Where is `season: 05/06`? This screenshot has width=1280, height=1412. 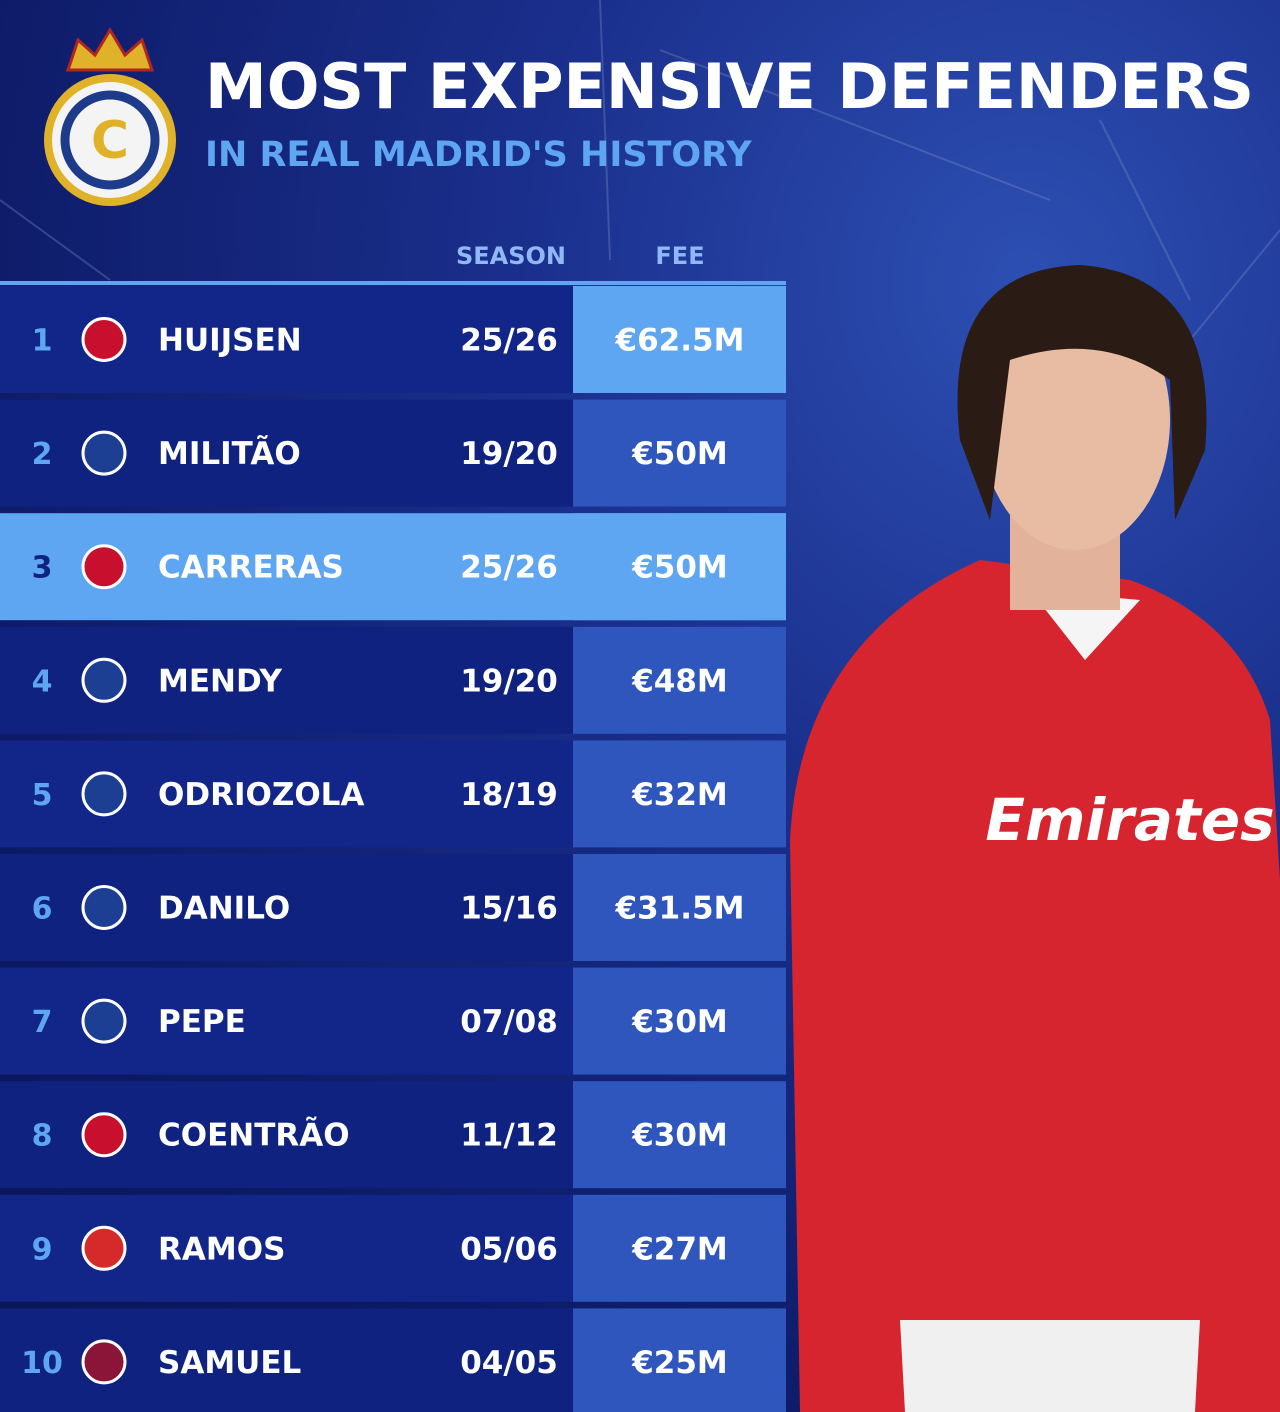
season: 05/06 is located at coordinates (509, 1249).